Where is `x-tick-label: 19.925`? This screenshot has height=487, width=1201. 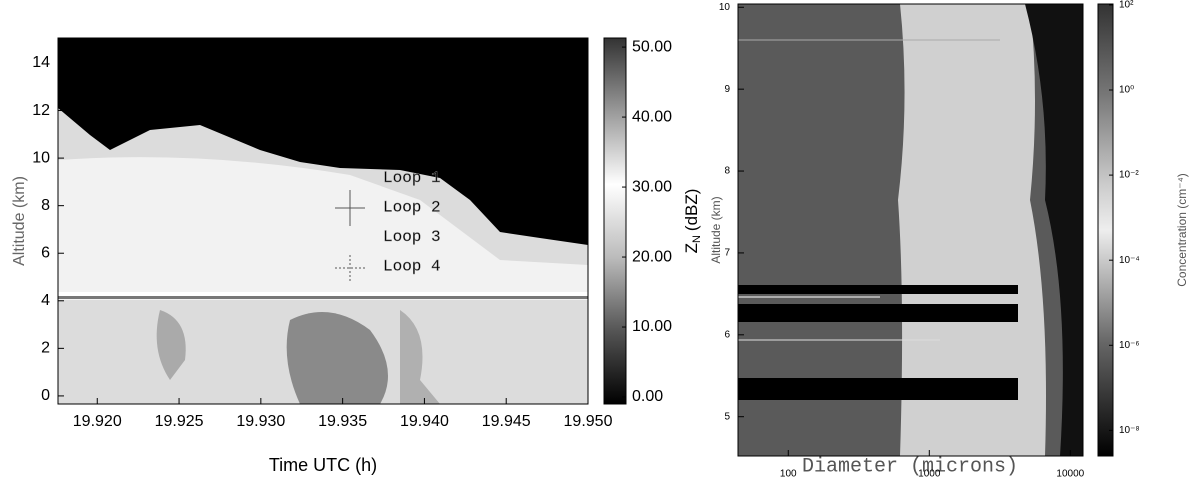
x-tick-label: 19.925 is located at coordinates (179, 421).